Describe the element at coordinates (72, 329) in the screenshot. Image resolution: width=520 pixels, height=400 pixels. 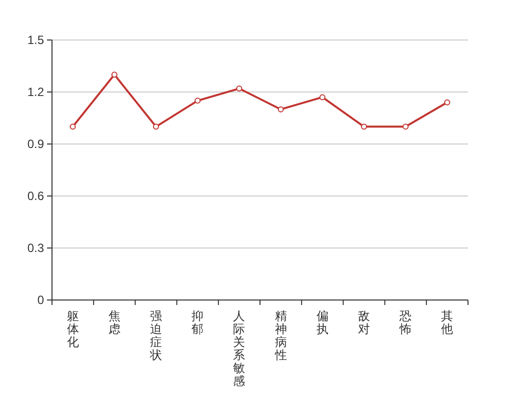
I see `x-tick-label: 躯体化` at that location.